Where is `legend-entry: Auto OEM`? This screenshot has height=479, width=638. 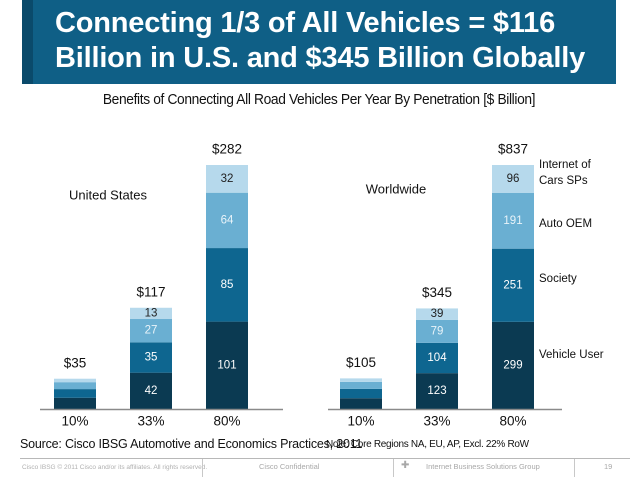
legend-entry: Auto OEM is located at coordinates (565, 224).